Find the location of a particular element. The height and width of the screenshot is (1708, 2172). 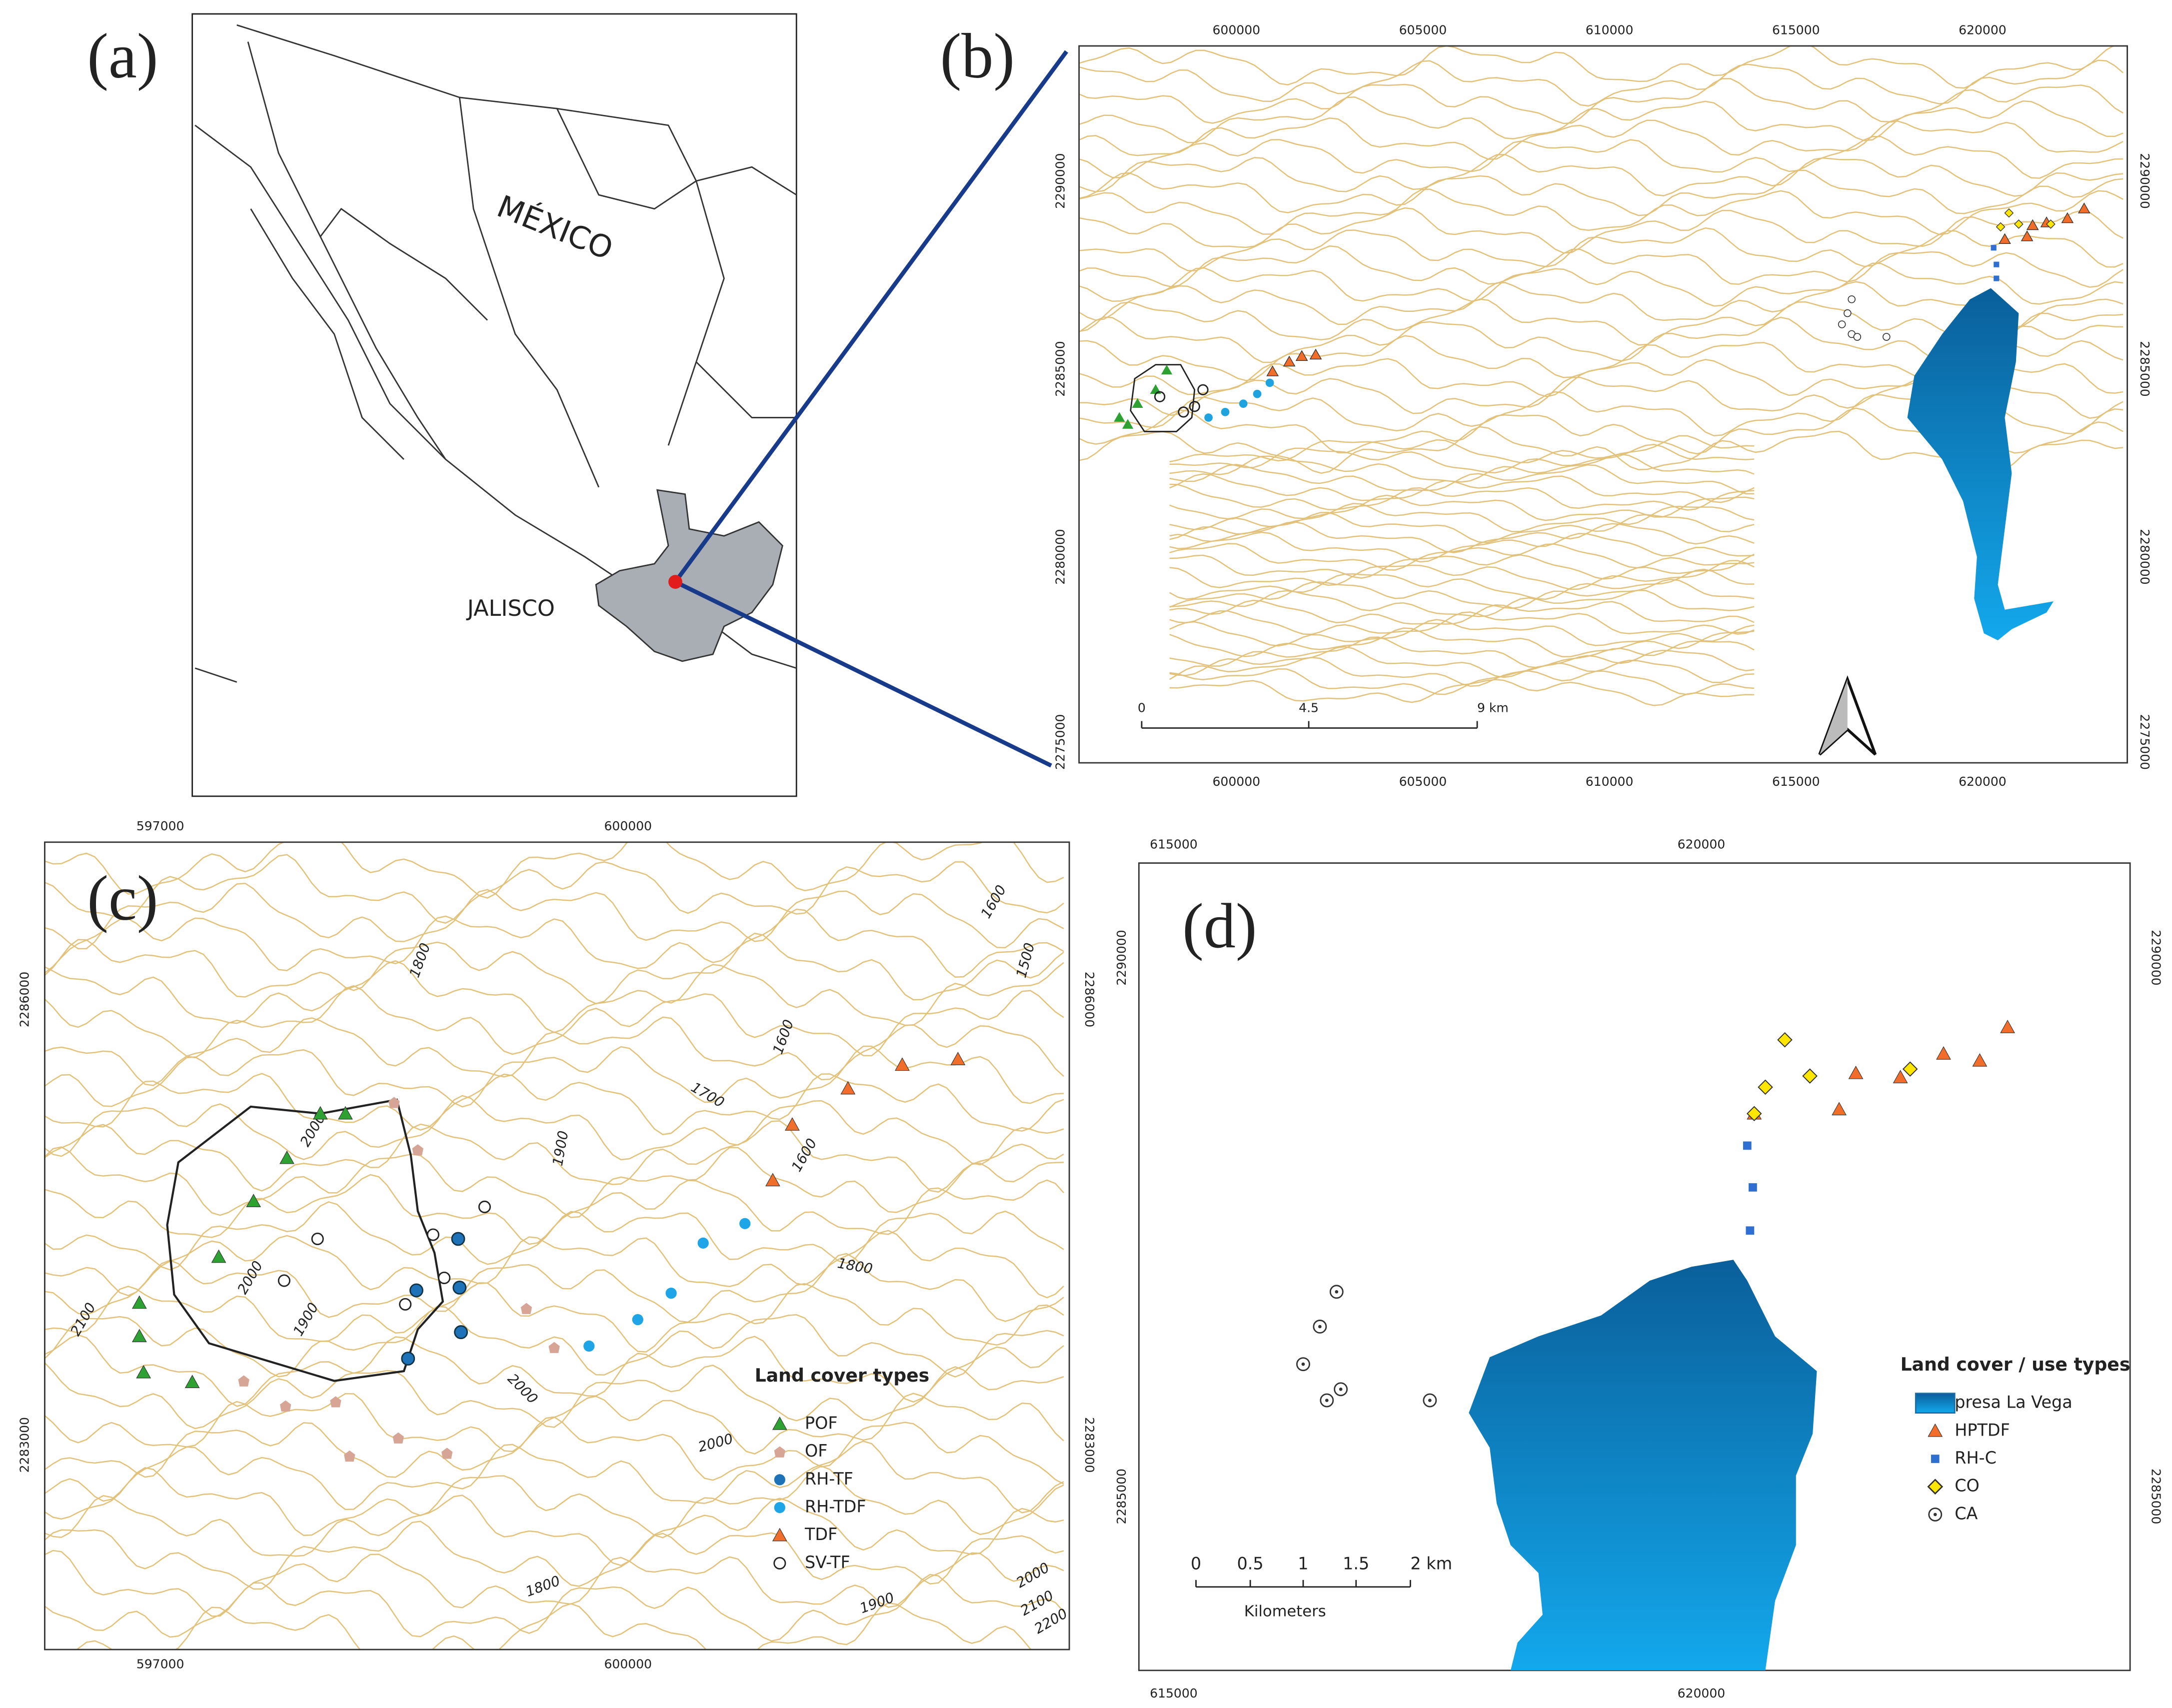

label: CA is located at coordinates (1966, 1514).